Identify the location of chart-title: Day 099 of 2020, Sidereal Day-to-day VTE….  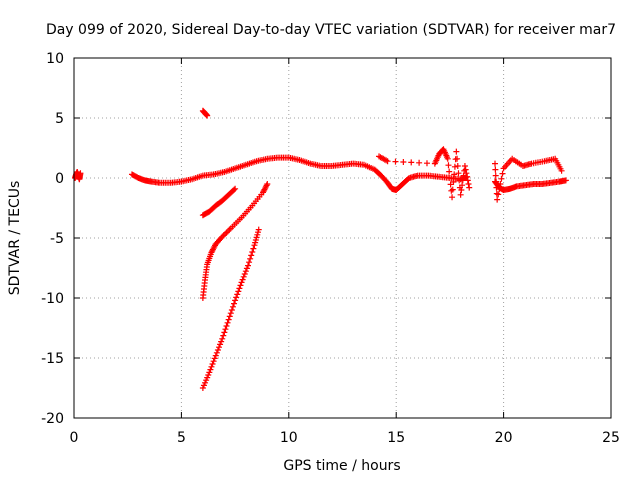
(331, 30).